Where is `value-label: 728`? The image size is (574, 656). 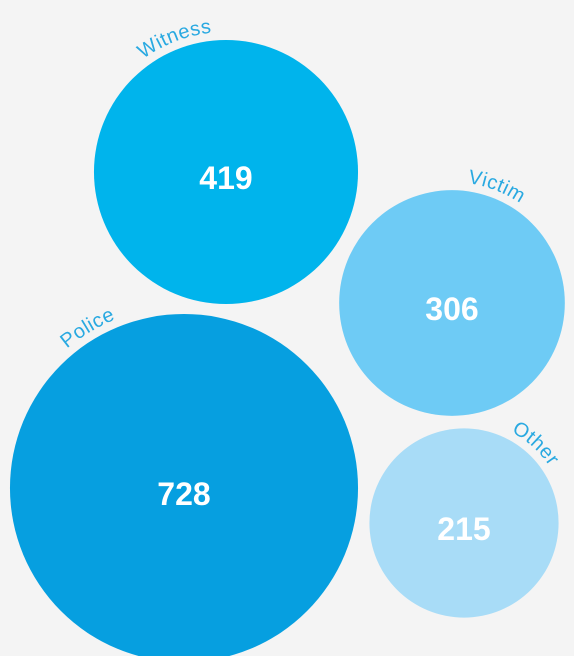 value-label: 728 is located at coordinates (183, 494).